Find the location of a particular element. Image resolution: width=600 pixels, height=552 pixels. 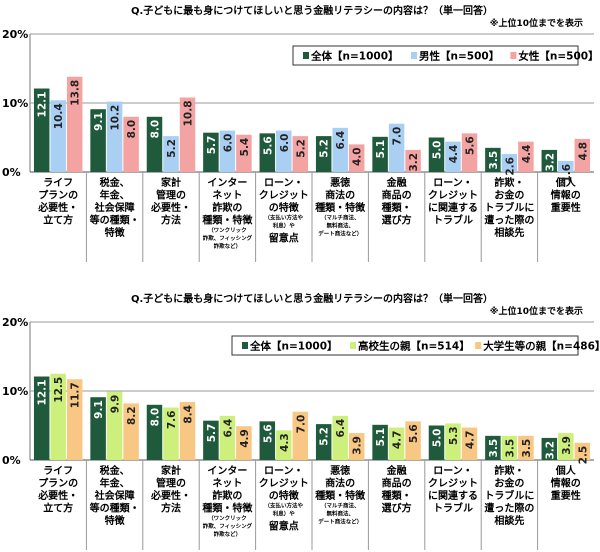

category-label-line: の特徴 is located at coordinates (284, 207).